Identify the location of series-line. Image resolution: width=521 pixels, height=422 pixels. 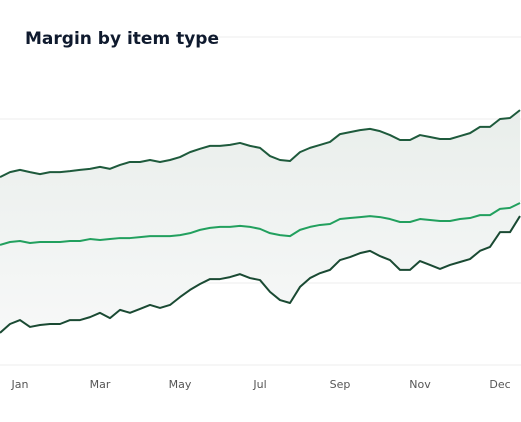
(260, 224).